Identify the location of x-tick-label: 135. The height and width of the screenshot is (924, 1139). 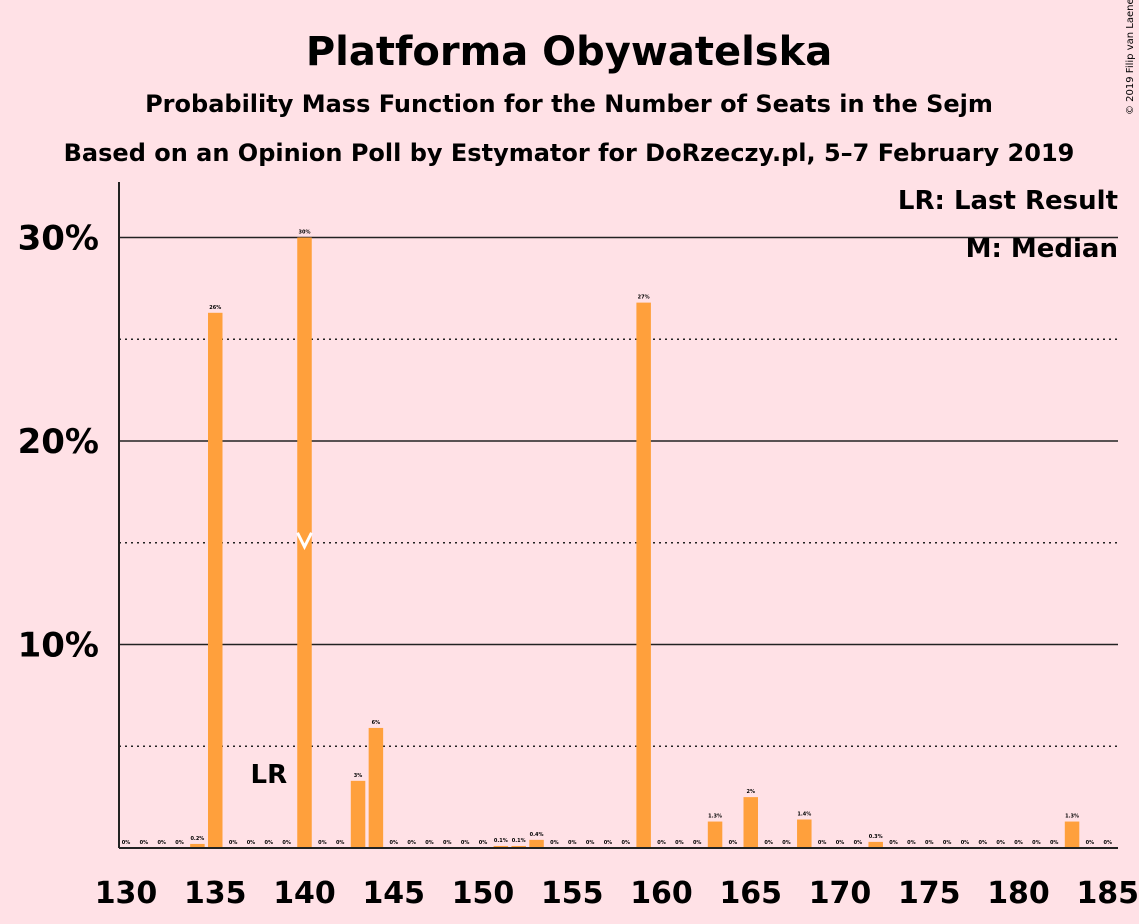
(215, 893).